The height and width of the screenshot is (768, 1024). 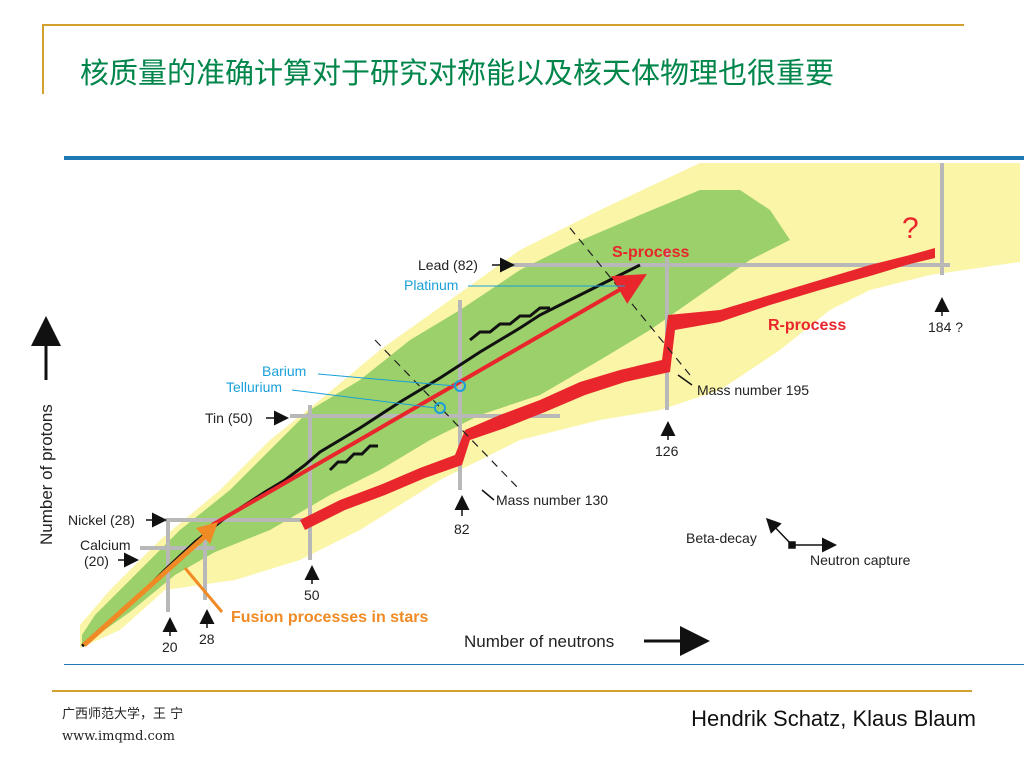 I want to click on footer-website: www.imqmd.com, so click(x=118, y=736).